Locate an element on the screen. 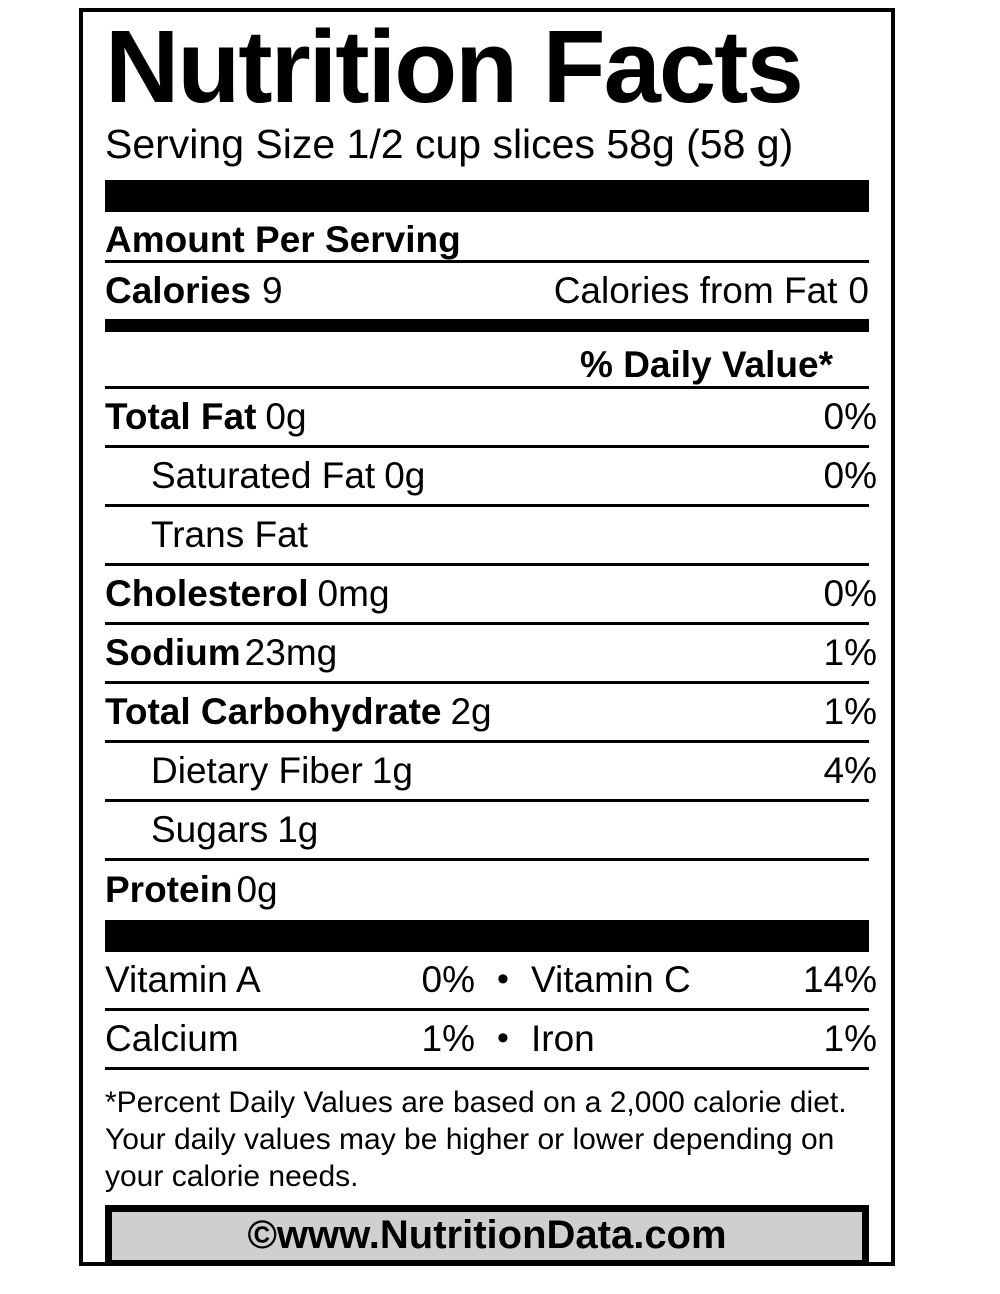  footer-bar: ©www.NutritionData.com is located at coordinates (487, 1233).